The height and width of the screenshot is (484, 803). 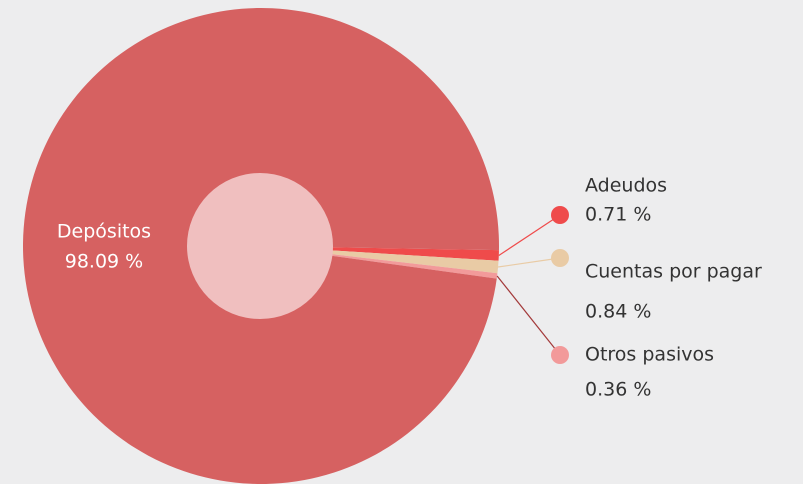 I want to click on slice-label: Depósitos, so click(x=104, y=232).